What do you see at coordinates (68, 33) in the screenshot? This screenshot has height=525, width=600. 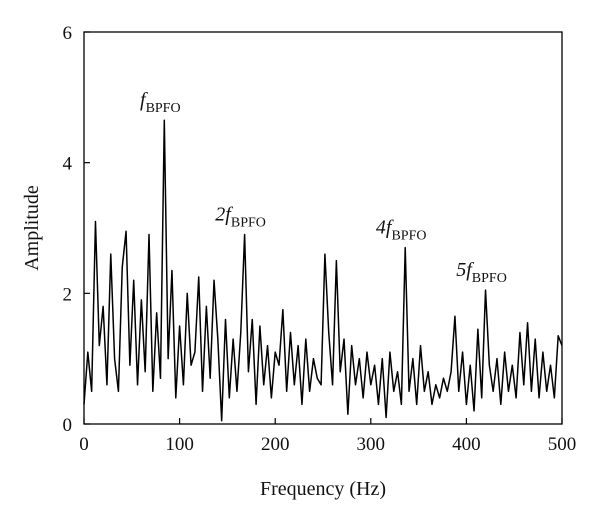 I see `y-tick-label: 6` at bounding box center [68, 33].